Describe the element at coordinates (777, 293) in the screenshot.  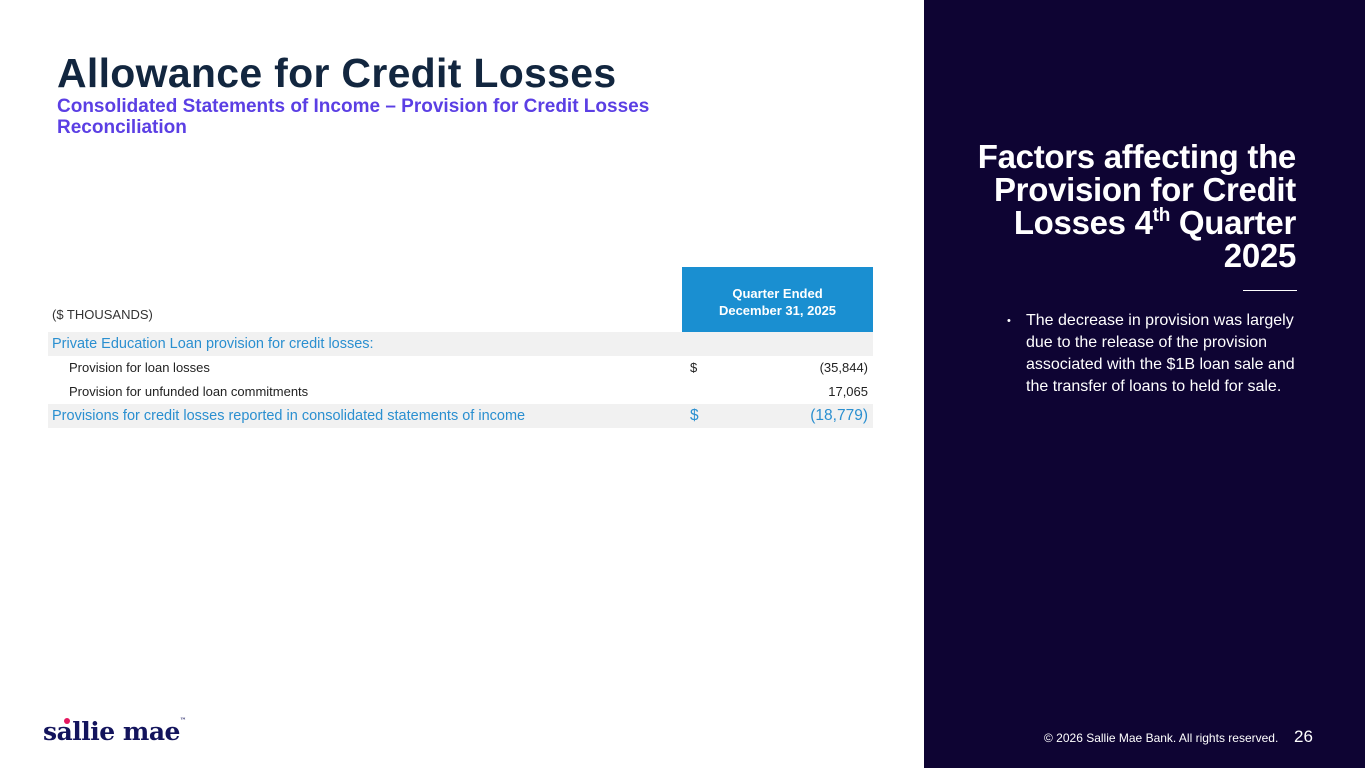
I see `column-header-line1: Quarter Ended` at that location.